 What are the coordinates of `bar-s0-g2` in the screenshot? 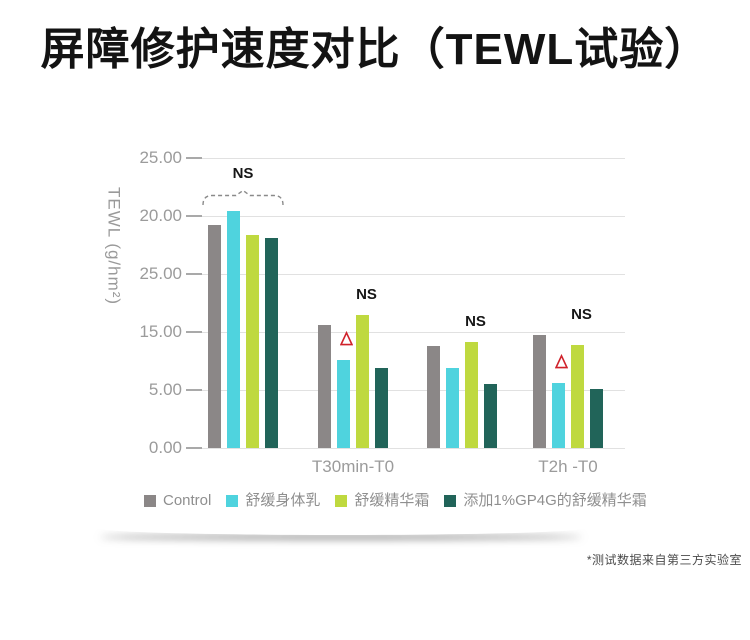 It's located at (433, 396).